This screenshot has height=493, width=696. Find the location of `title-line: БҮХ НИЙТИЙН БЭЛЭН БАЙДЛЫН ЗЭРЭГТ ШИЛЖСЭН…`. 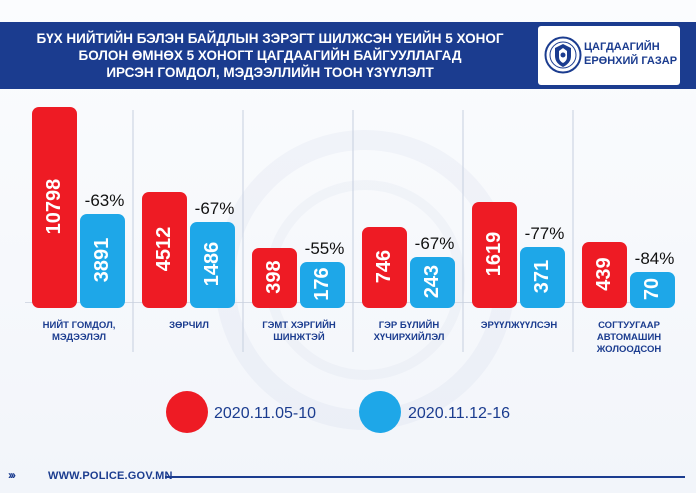

title-line: БҮХ НИЙТИЙН БЭЛЭН БАЙДЛЫН ЗЭРЭГТ ШИЛЖСЭН… is located at coordinates (270, 38).